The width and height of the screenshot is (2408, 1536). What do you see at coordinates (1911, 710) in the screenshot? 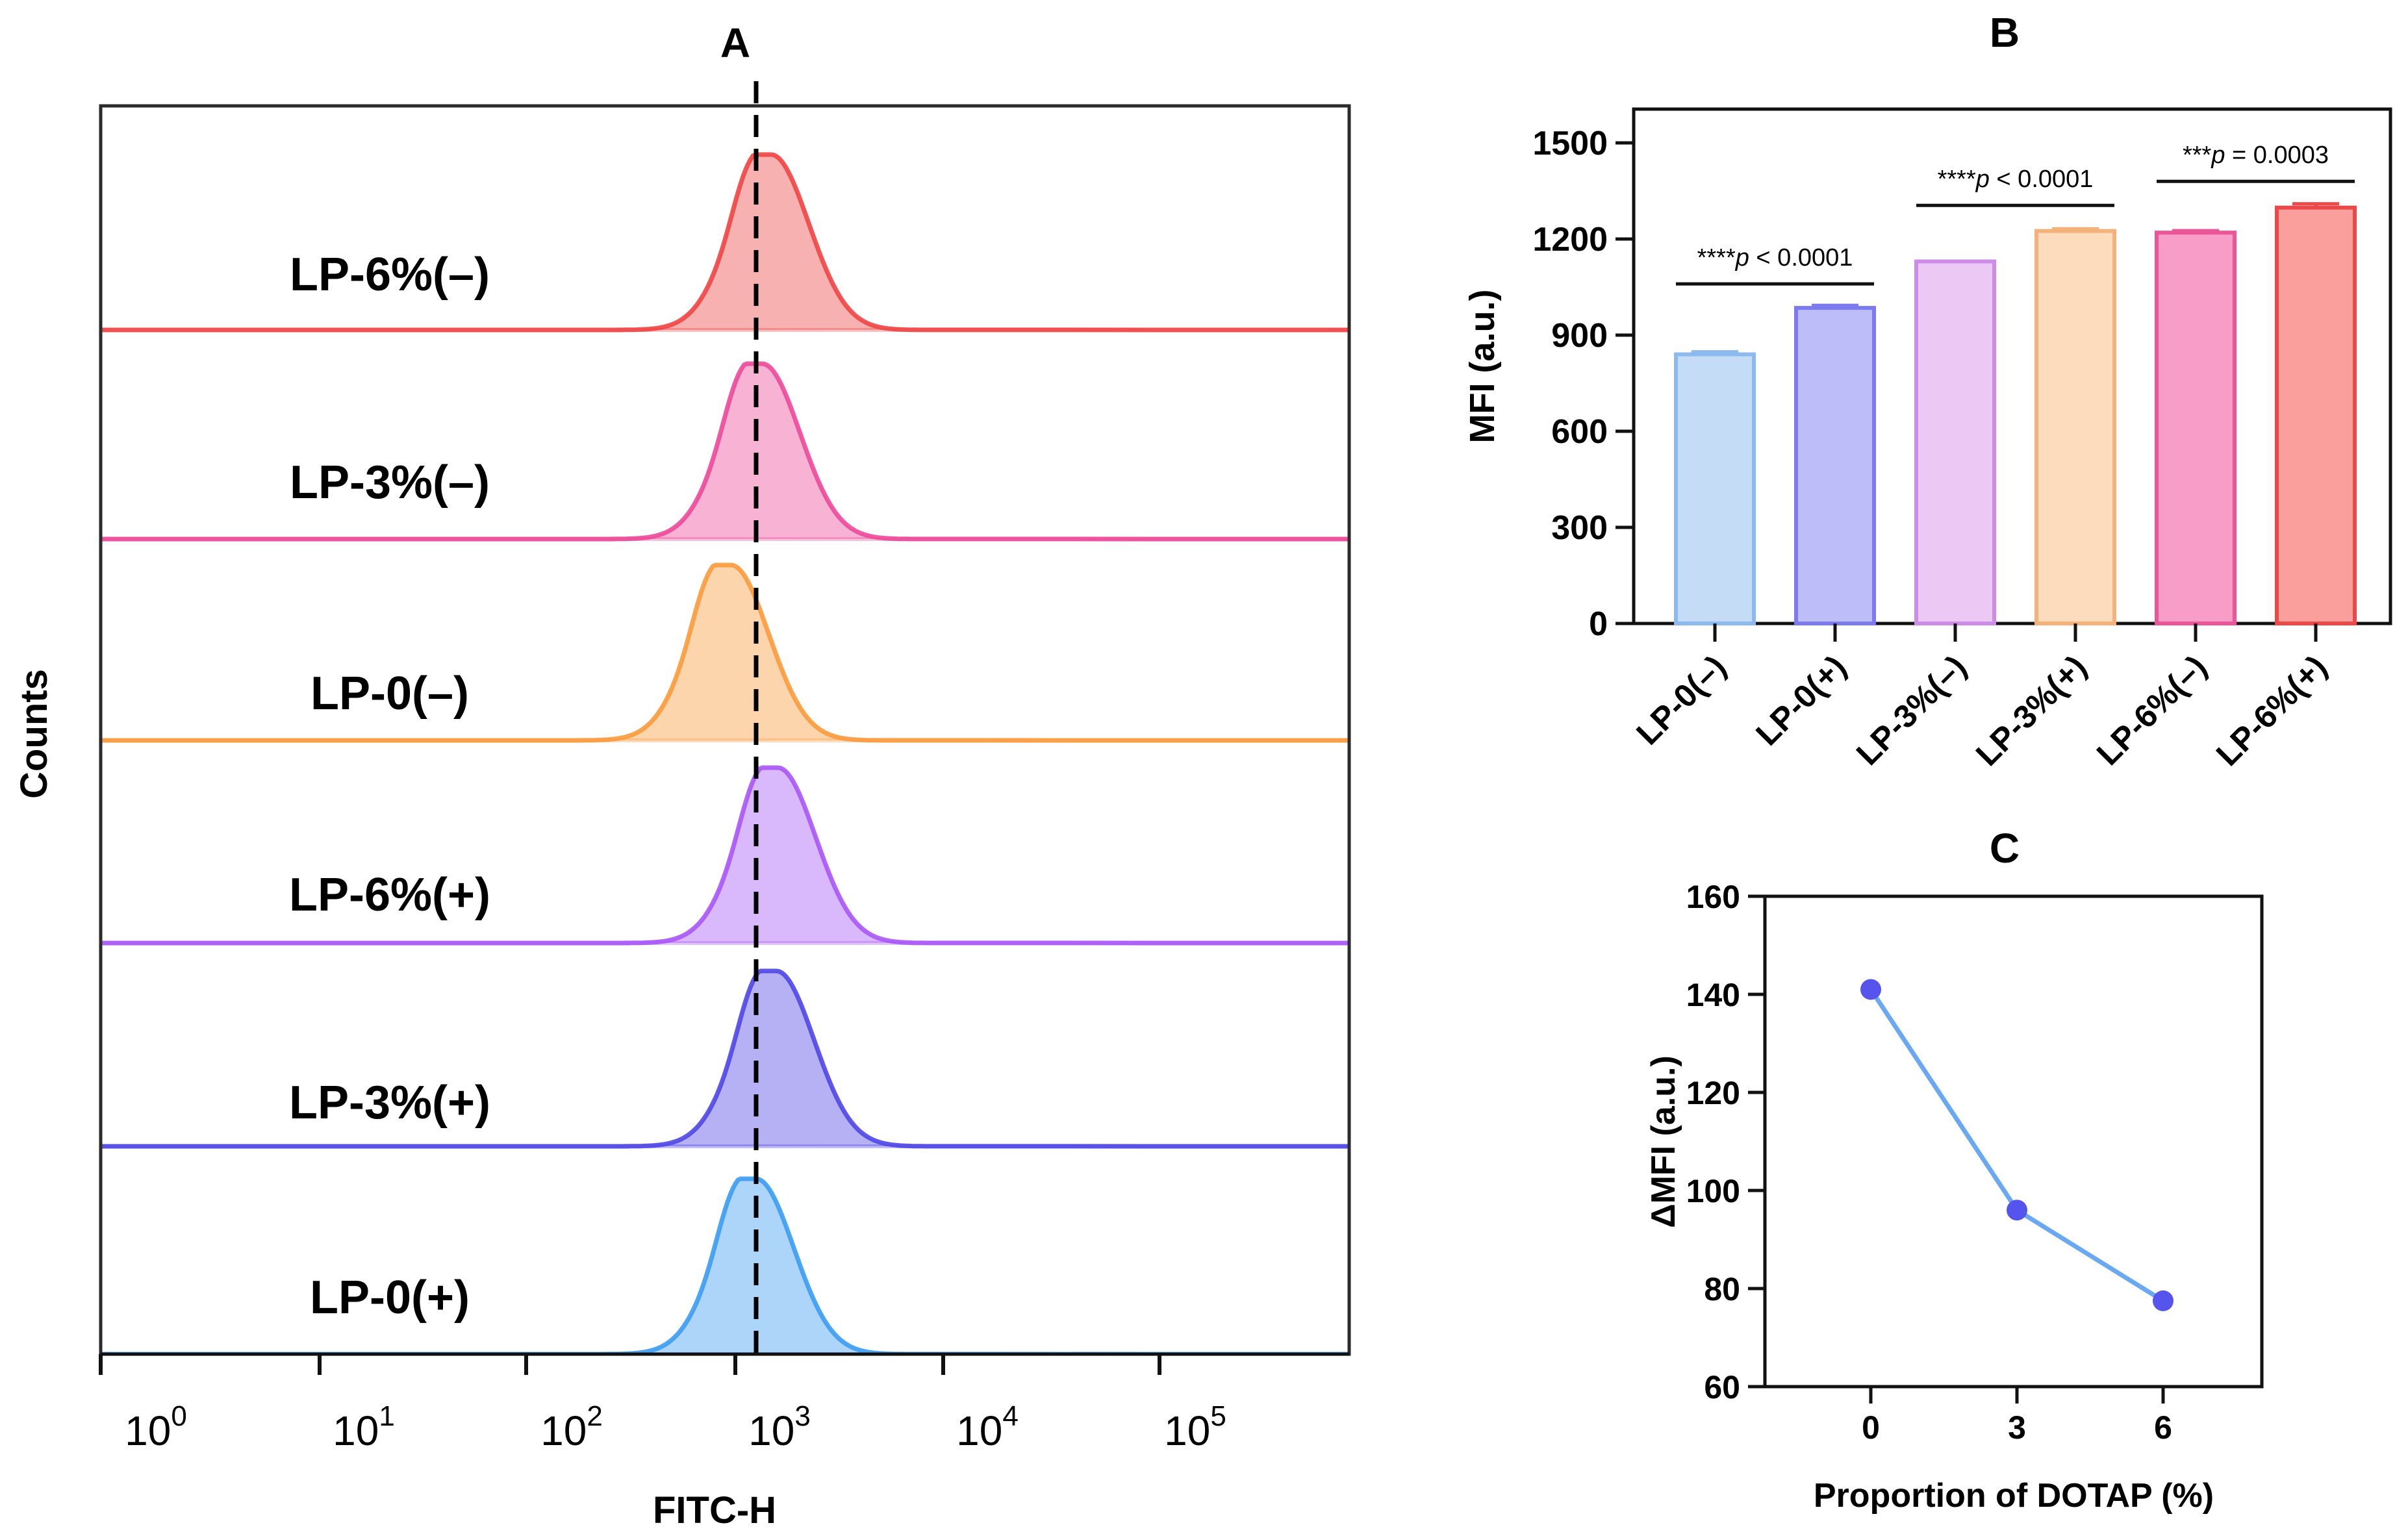
I see `x-tick-label-lp-3: LP-3%(–)` at bounding box center [1911, 710].